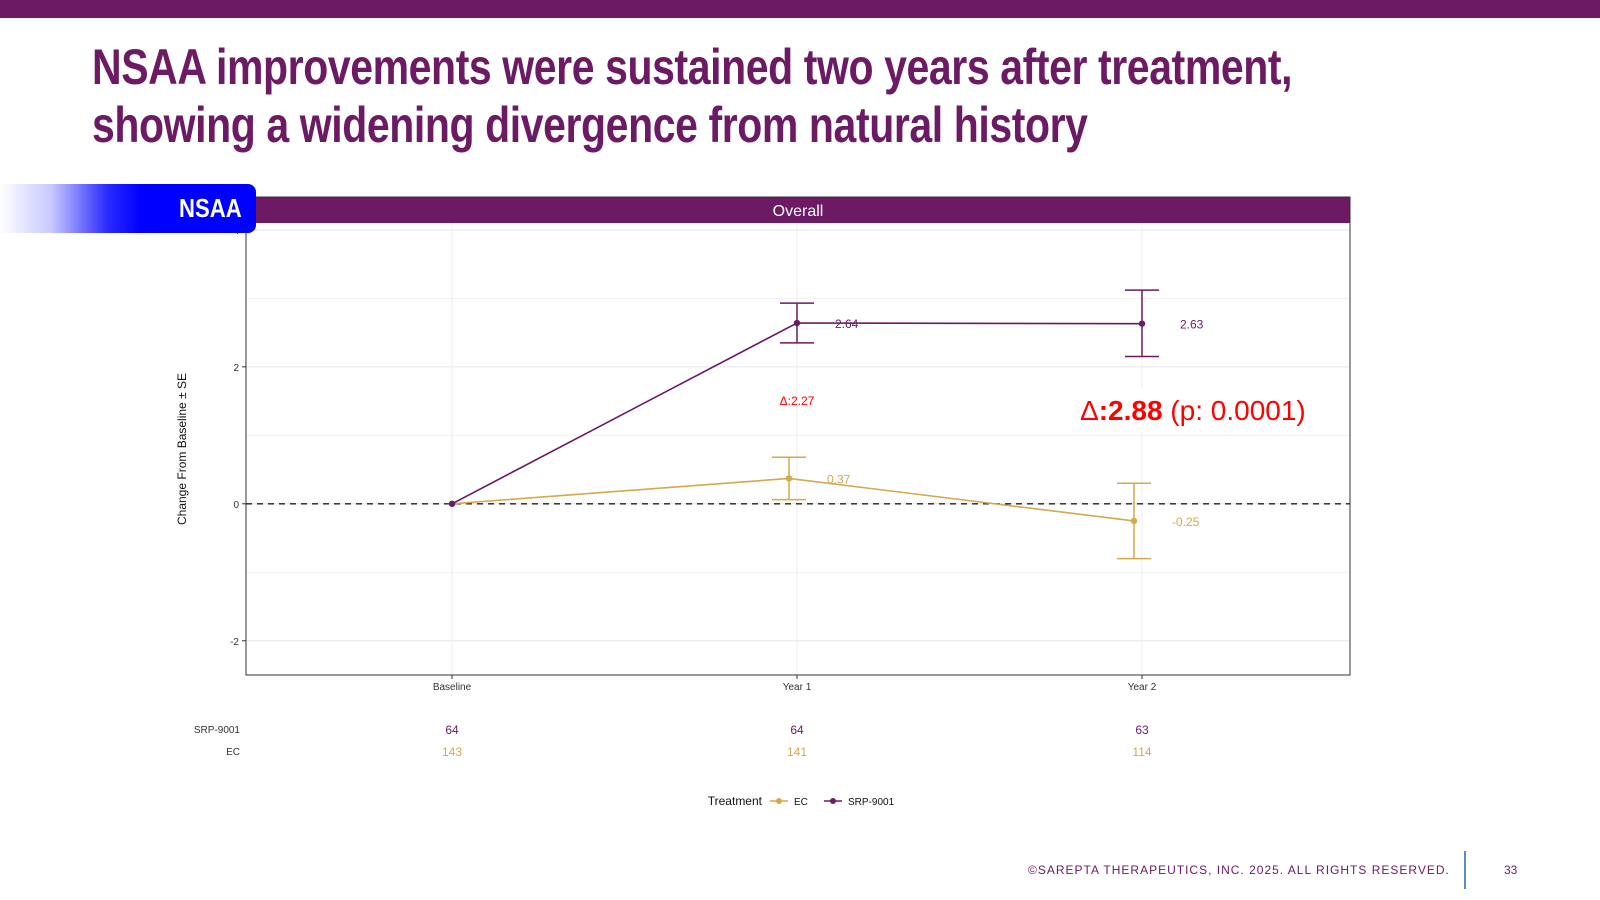  Describe the element at coordinates (1465, 870) in the screenshot. I see `footer-divider` at that location.